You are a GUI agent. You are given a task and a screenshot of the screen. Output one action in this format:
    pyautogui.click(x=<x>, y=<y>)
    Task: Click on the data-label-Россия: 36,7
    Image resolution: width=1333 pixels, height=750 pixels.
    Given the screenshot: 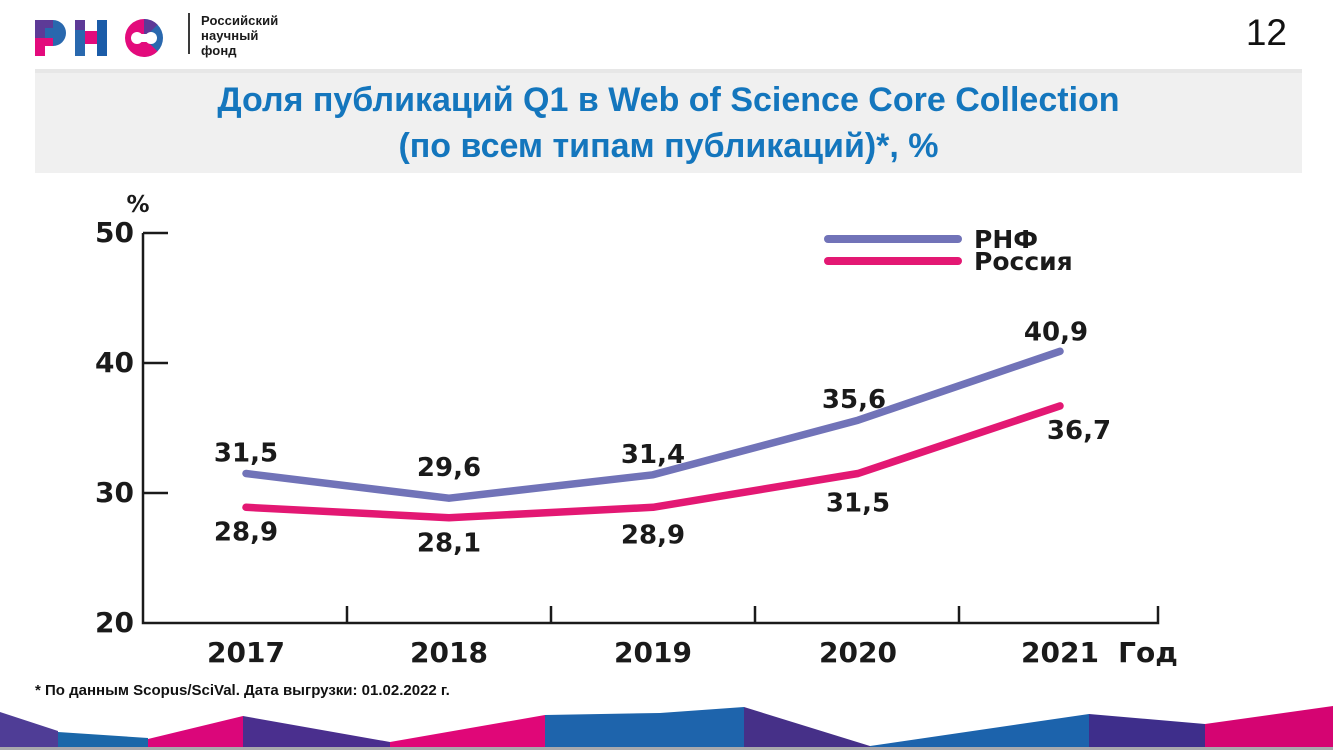 What is the action you would take?
    pyautogui.click(x=1079, y=431)
    